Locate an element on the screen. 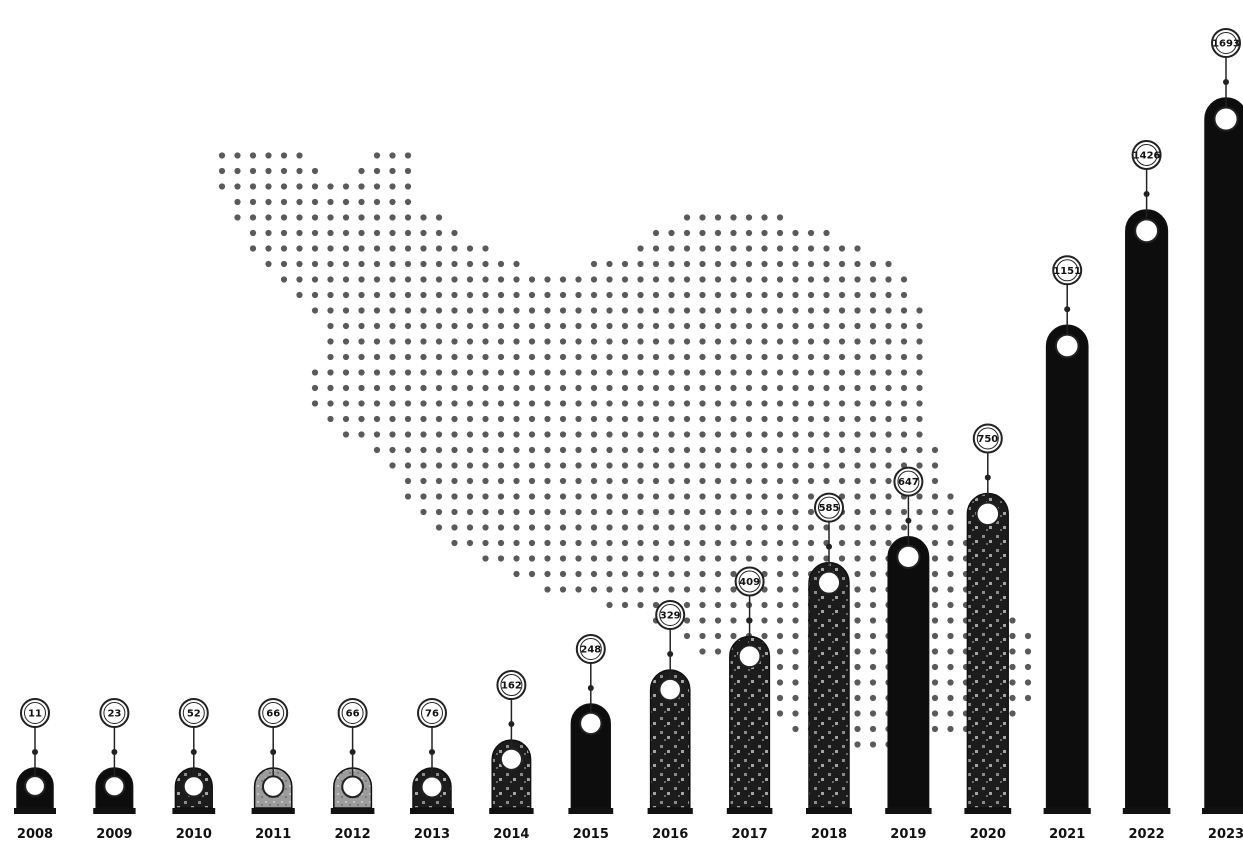  x-tick-label-2010: 2010 is located at coordinates (194, 834).